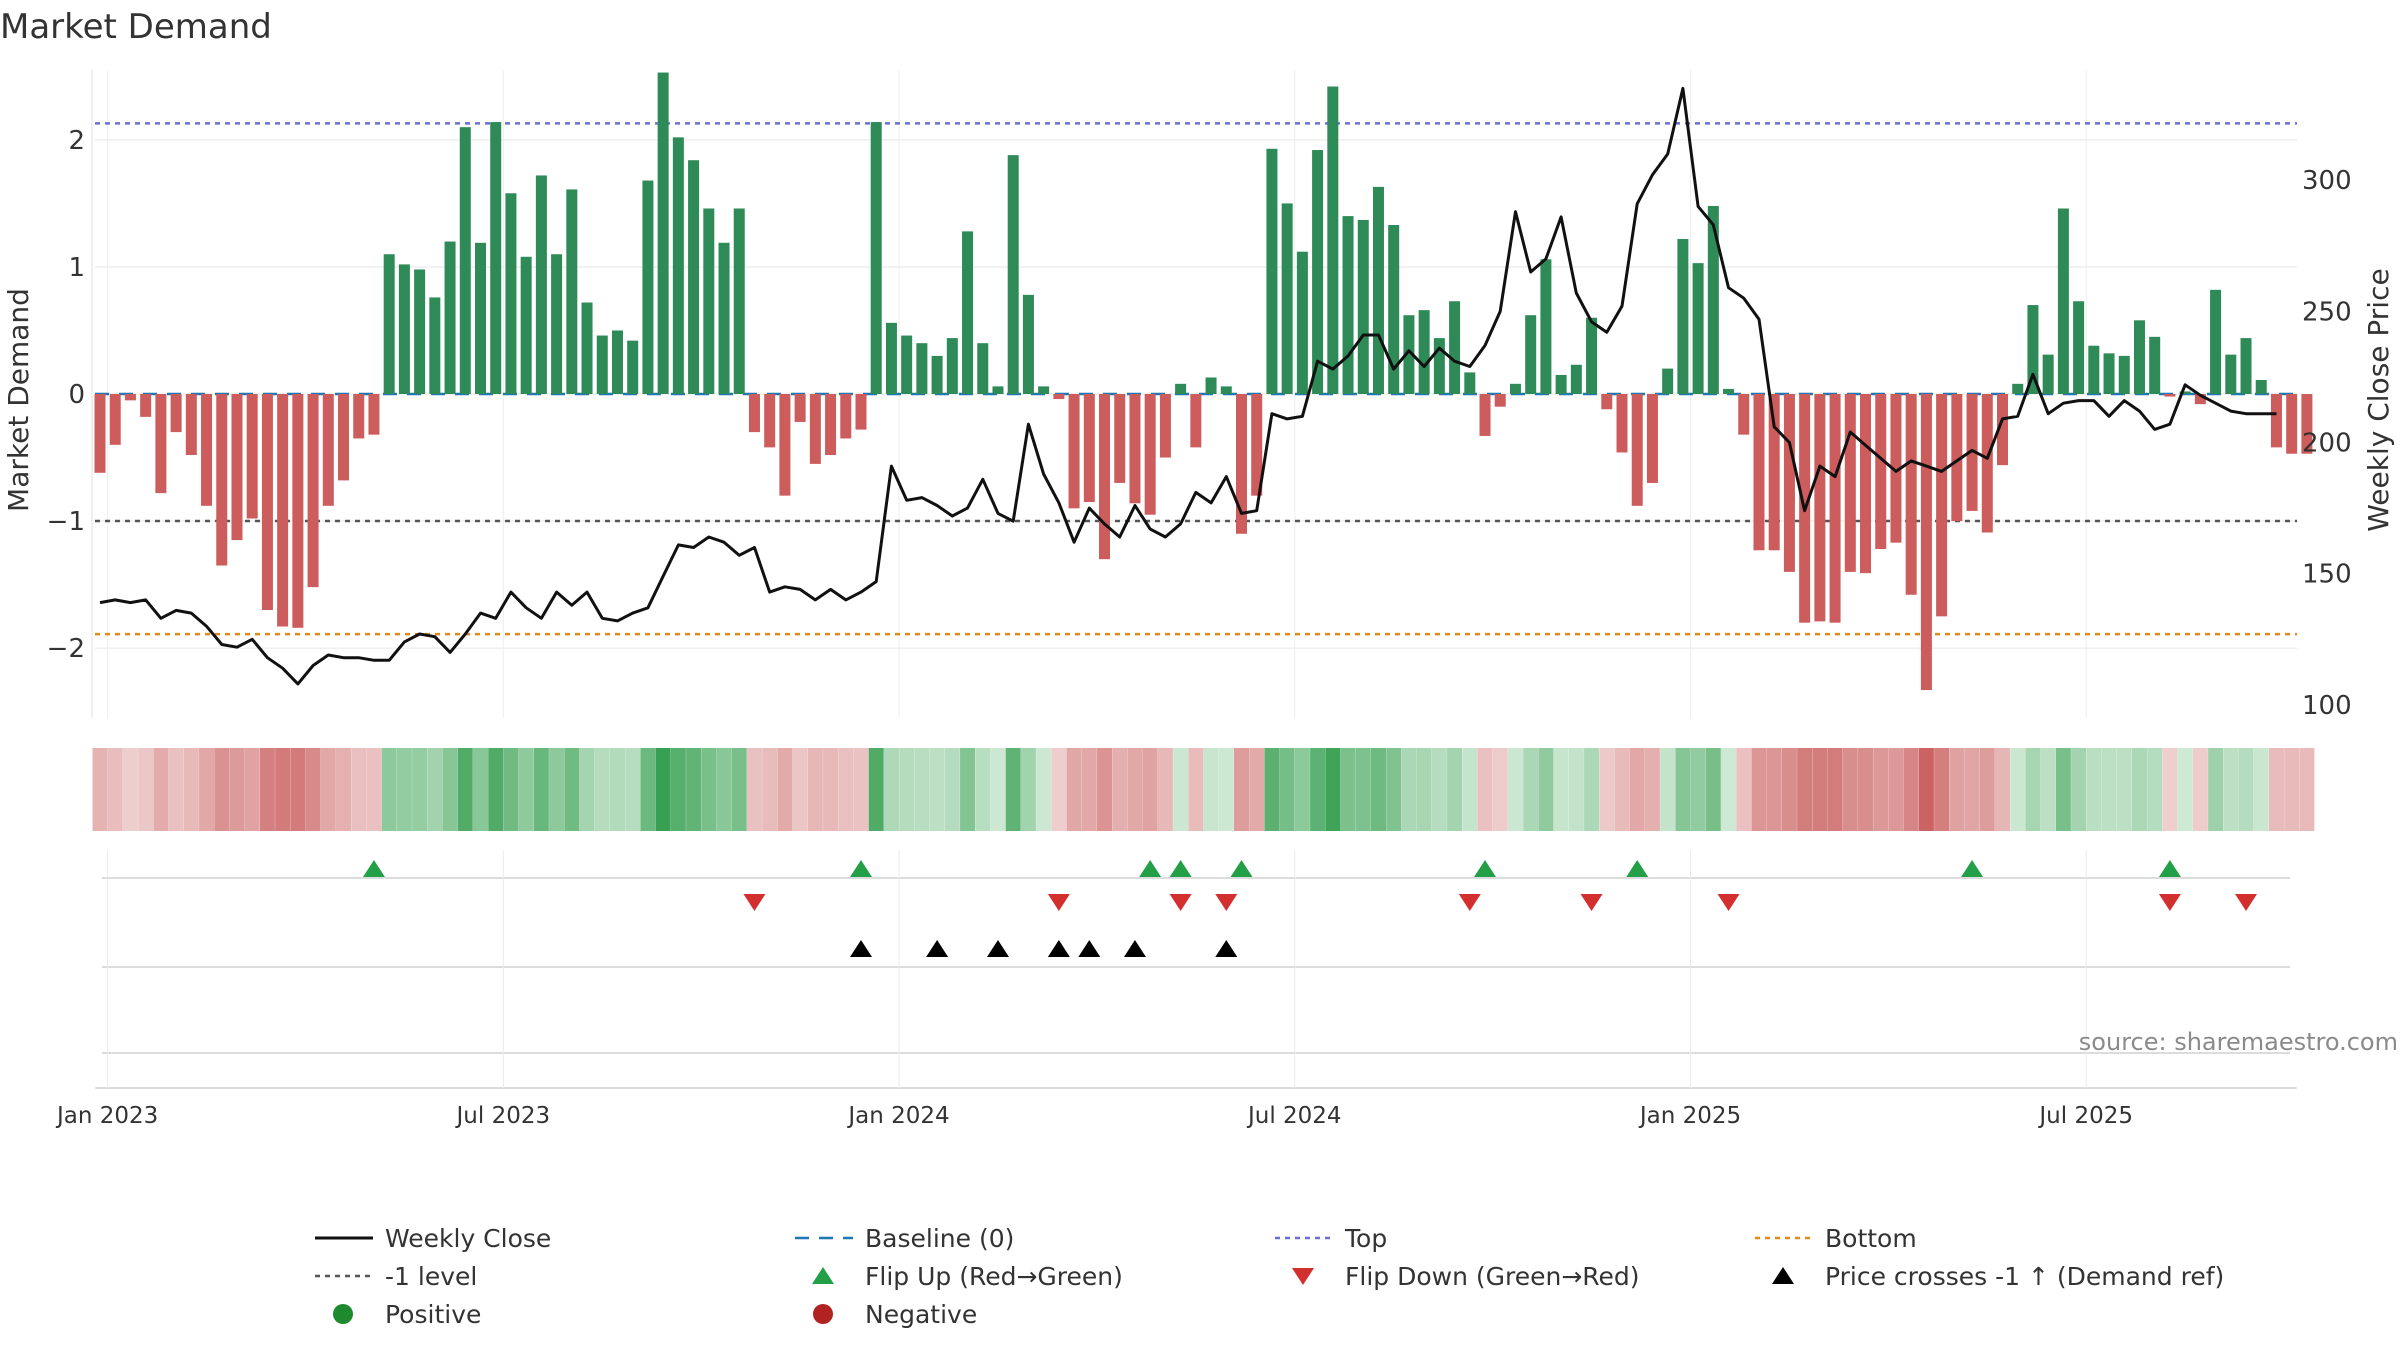  I want to click on y2-tick-label: 250, so click(2327, 312).